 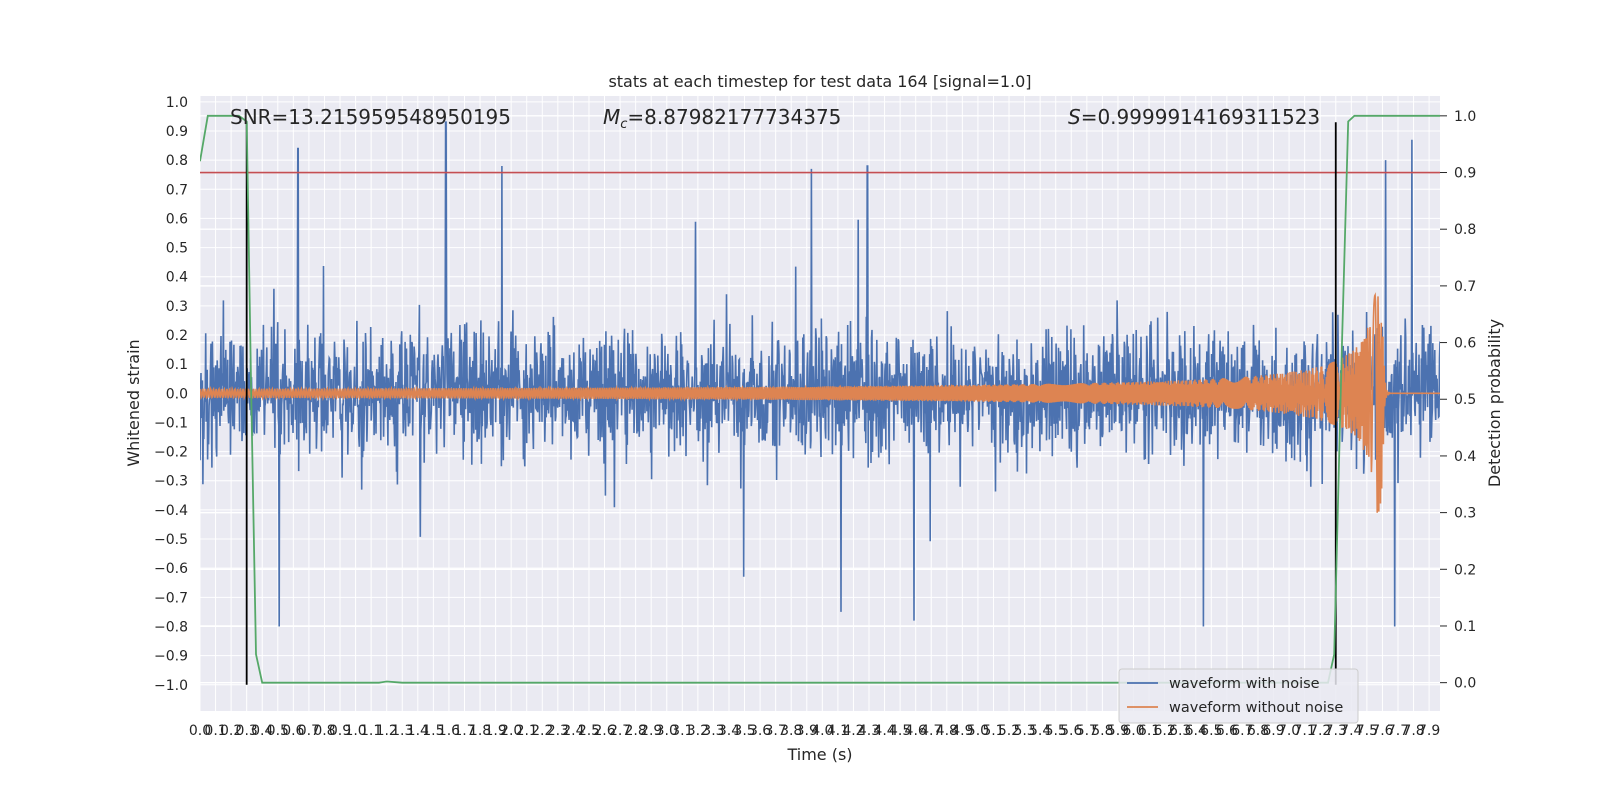 What do you see at coordinates (355, 731) in the screenshot?
I see `x-tick-label: 1.0` at bounding box center [355, 731].